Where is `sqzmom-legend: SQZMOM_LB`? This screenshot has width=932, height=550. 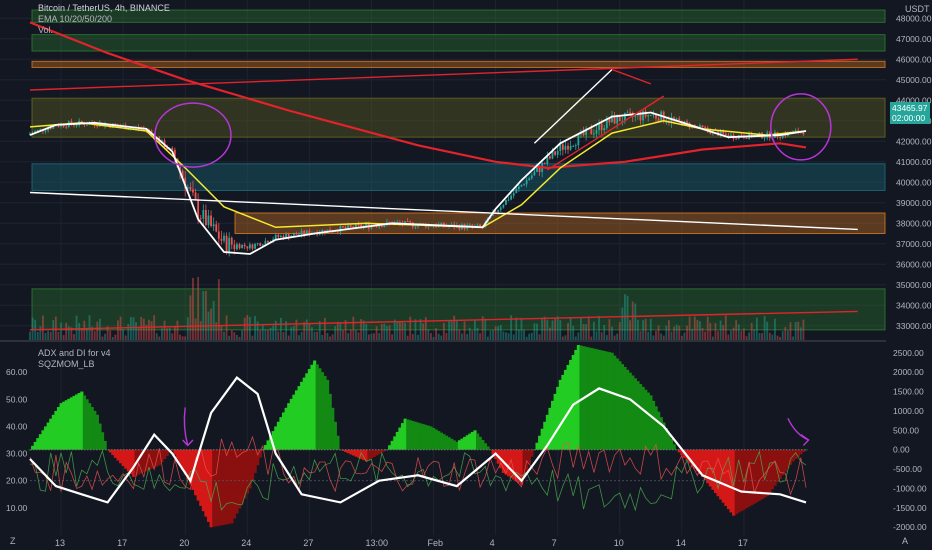 sqzmom-legend: SQZMOM_LB is located at coordinates (66, 364).